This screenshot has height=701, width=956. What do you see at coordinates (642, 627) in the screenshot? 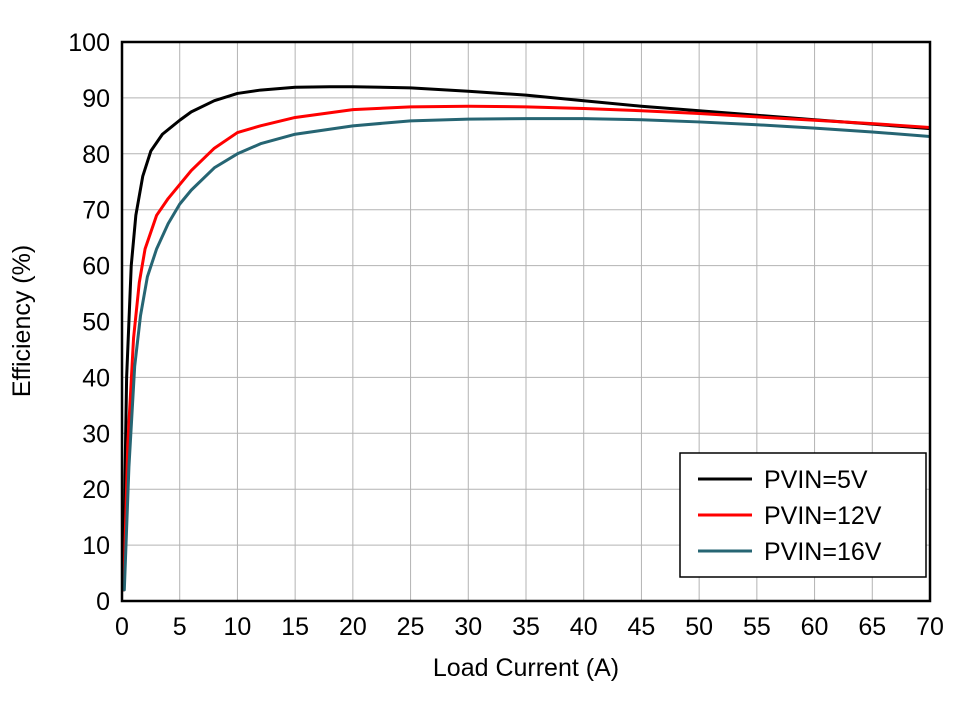
I see `x-tick-label: 45` at bounding box center [642, 627].